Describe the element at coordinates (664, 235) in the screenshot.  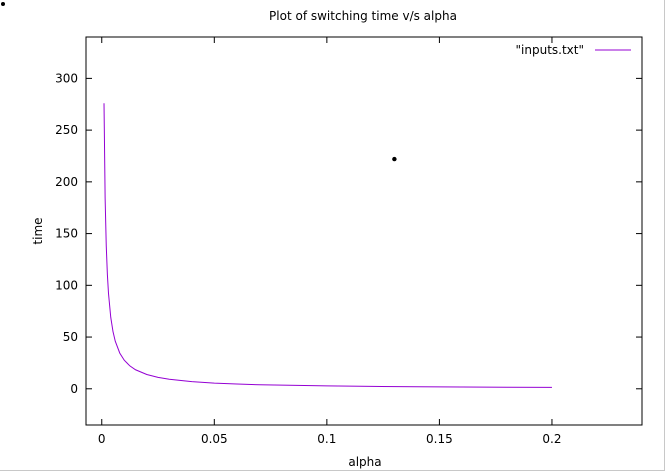
I see `window-edge-right` at that location.